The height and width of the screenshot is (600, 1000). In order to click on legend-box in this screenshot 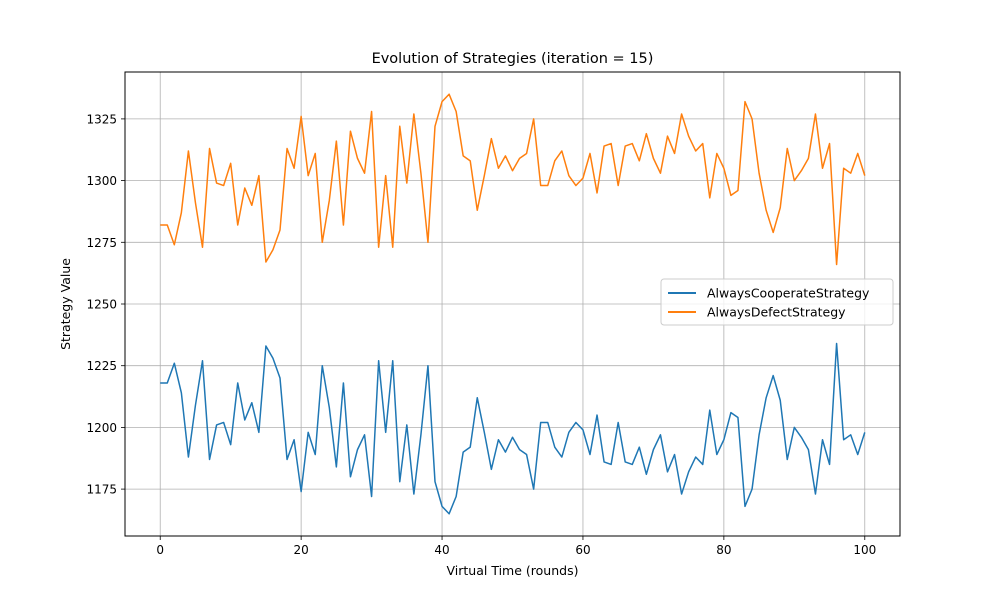, I will do `click(777, 302)`.